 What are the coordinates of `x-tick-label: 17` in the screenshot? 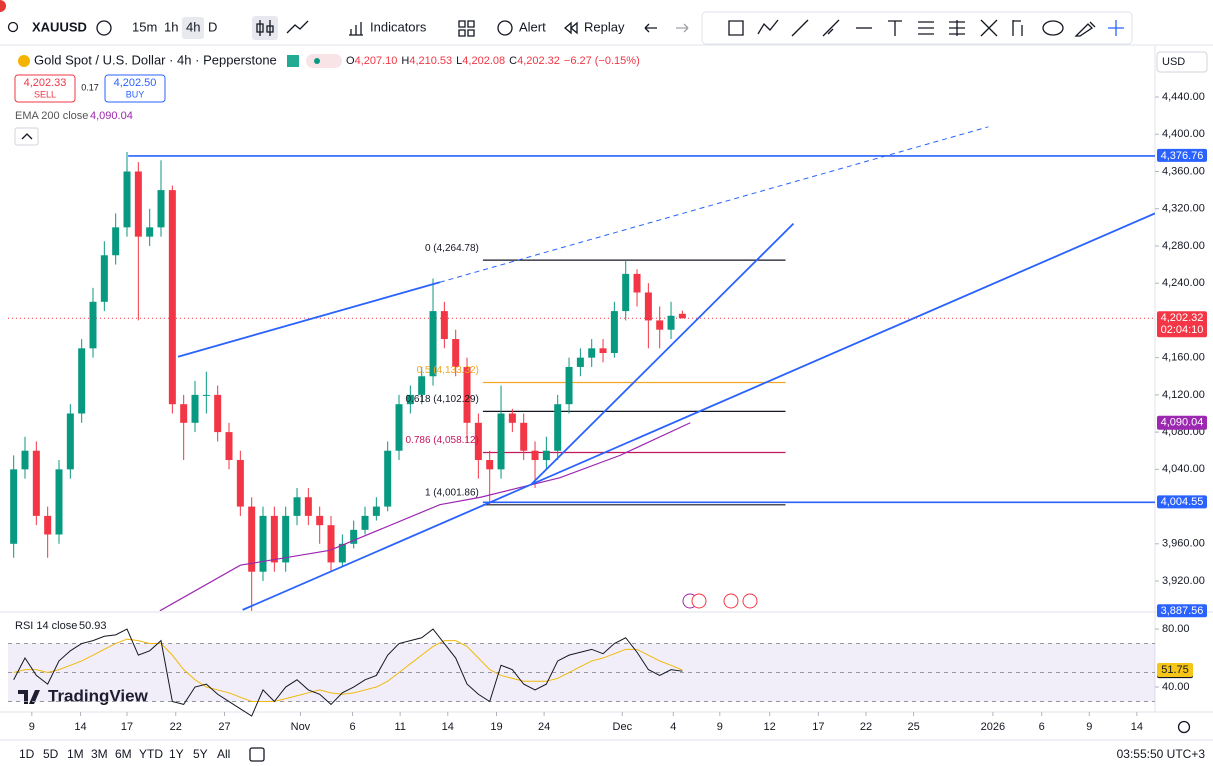 It's located at (127, 727).